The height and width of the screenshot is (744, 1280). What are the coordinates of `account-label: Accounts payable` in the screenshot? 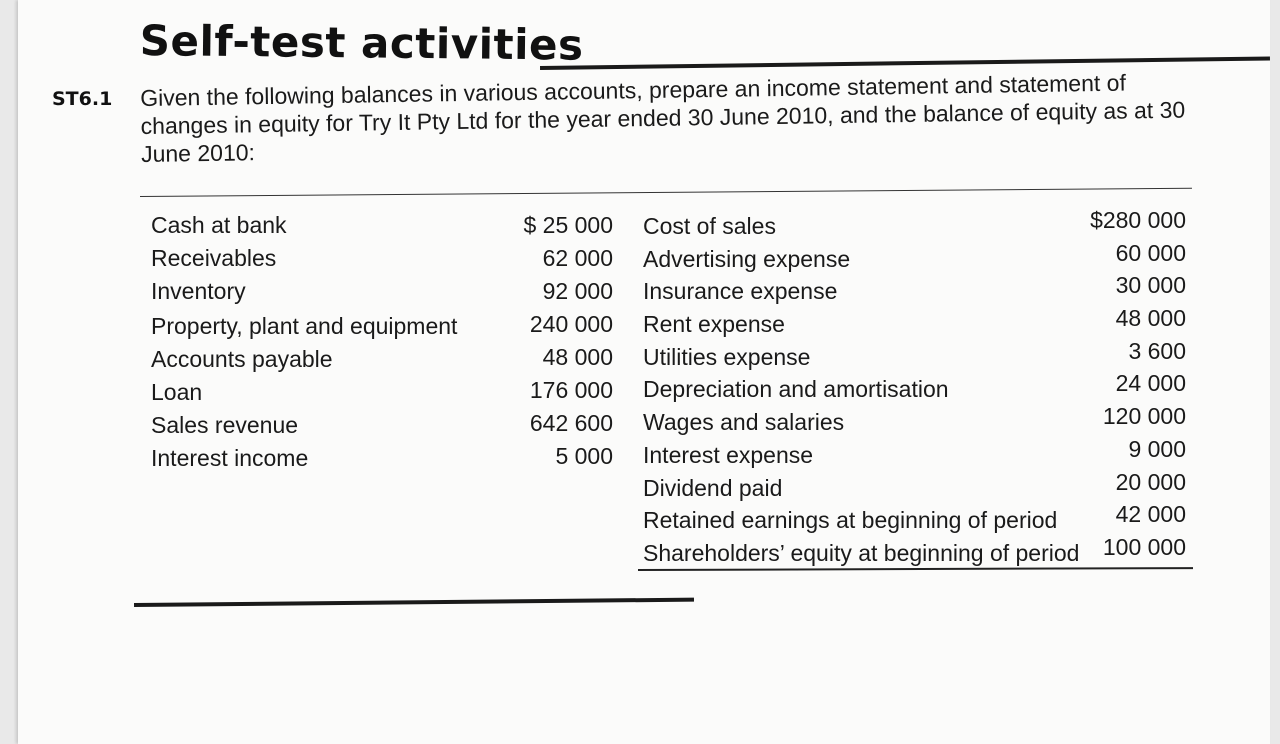 It's located at (242, 359).